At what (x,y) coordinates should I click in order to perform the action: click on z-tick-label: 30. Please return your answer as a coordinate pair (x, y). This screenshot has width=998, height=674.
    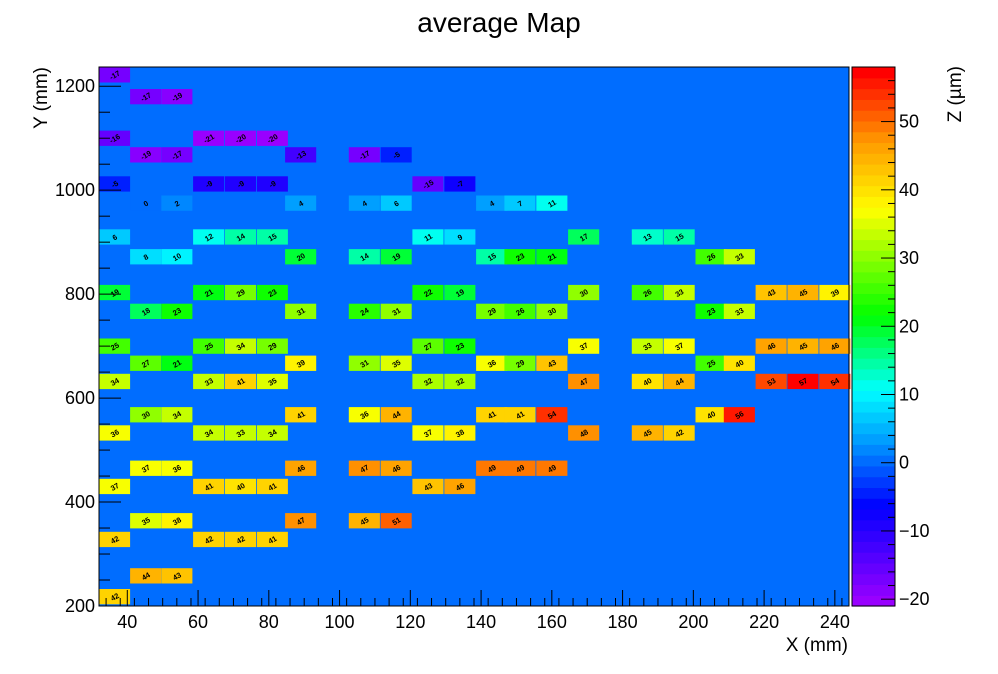
    Looking at the image, I should click on (909, 258).